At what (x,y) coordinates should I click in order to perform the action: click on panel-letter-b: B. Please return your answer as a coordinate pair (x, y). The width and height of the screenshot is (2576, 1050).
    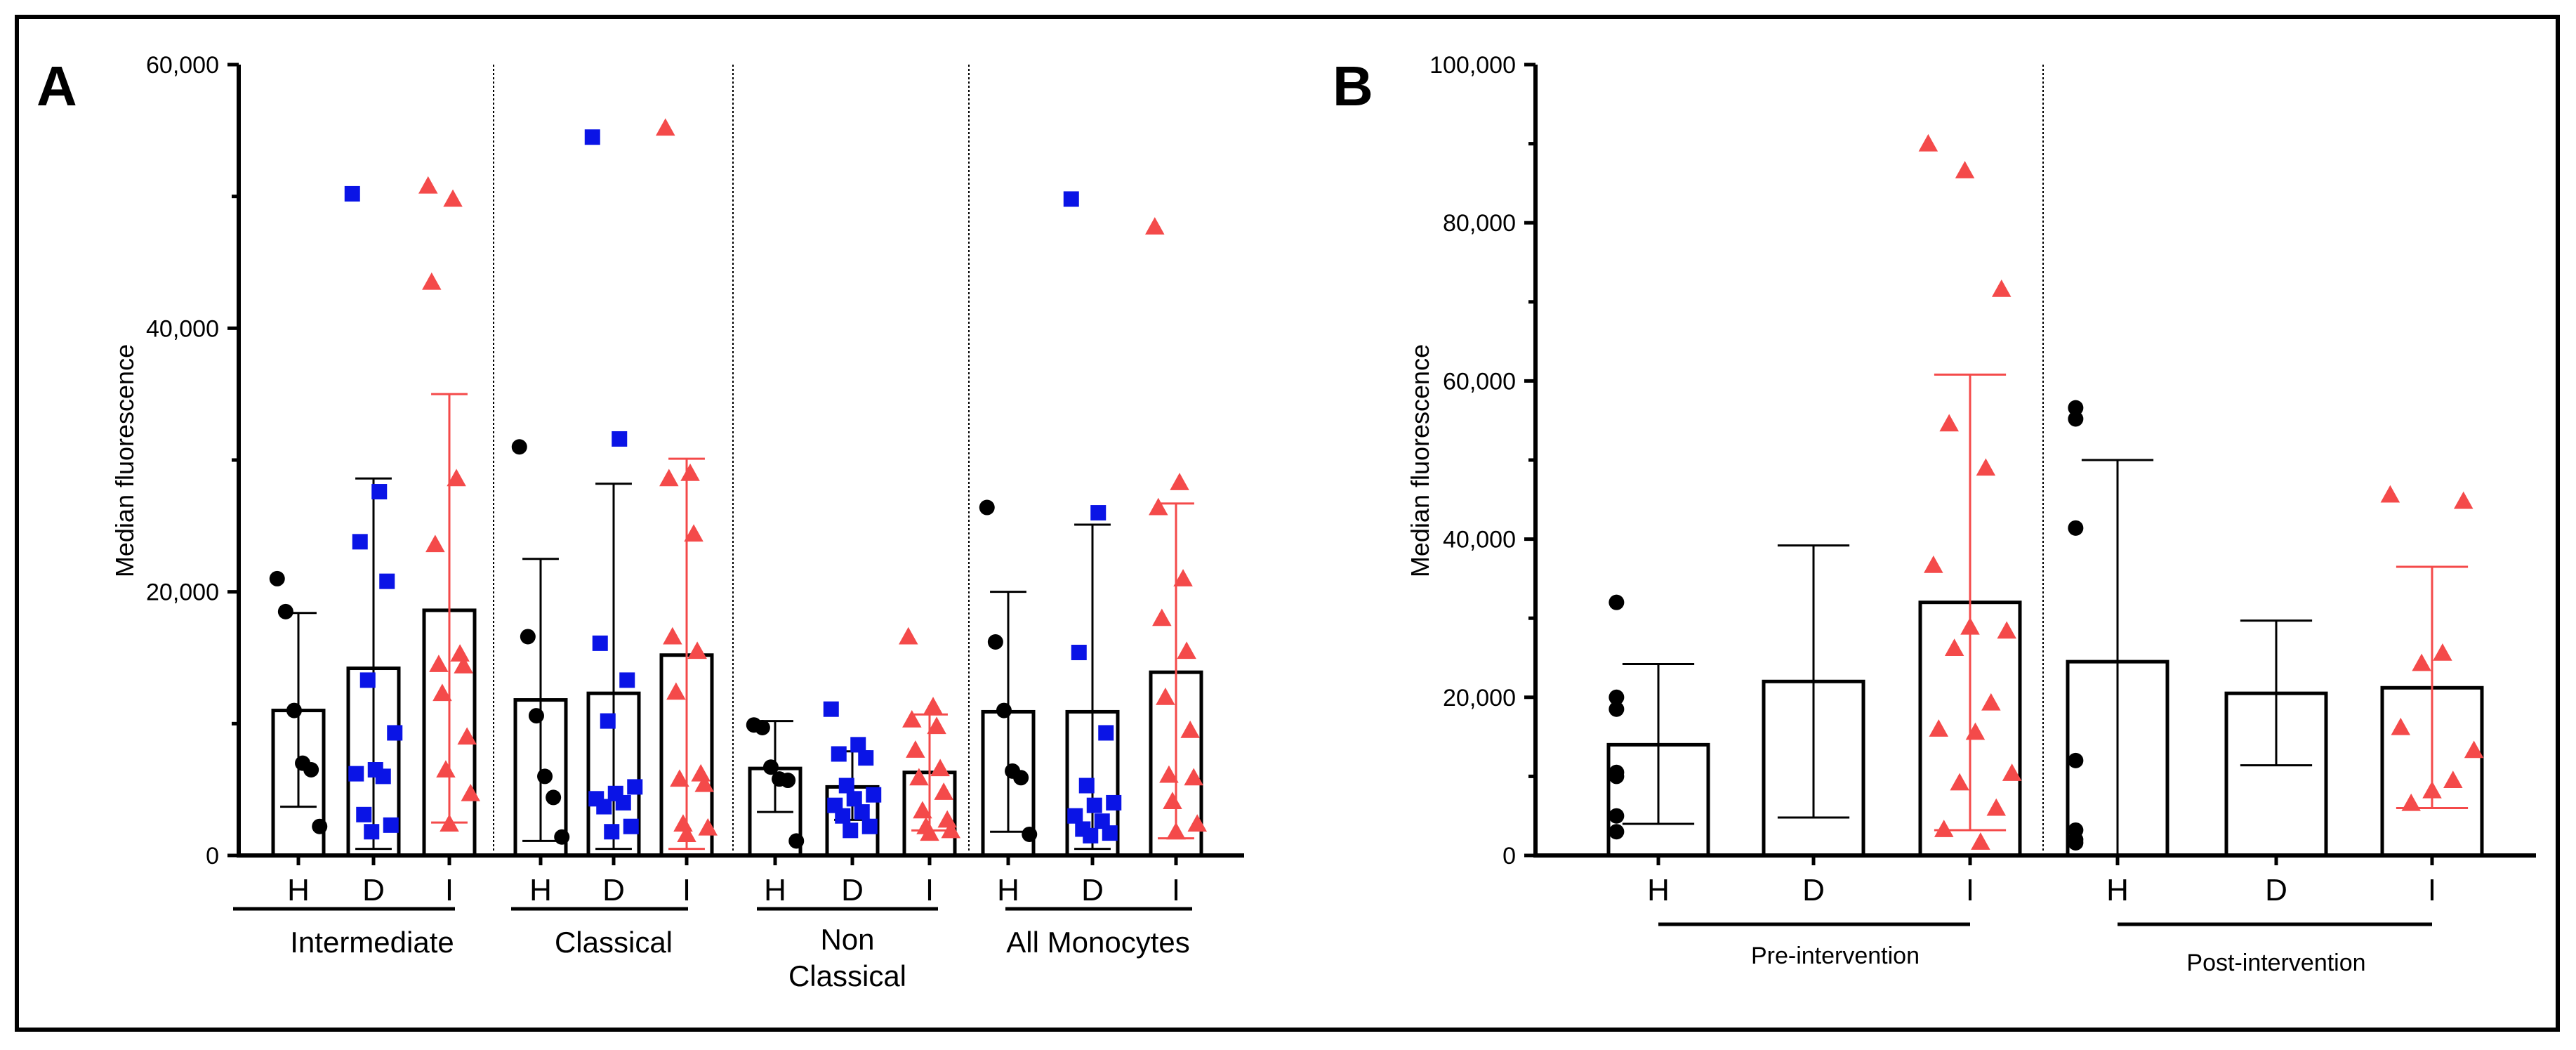
    Looking at the image, I should click on (1353, 86).